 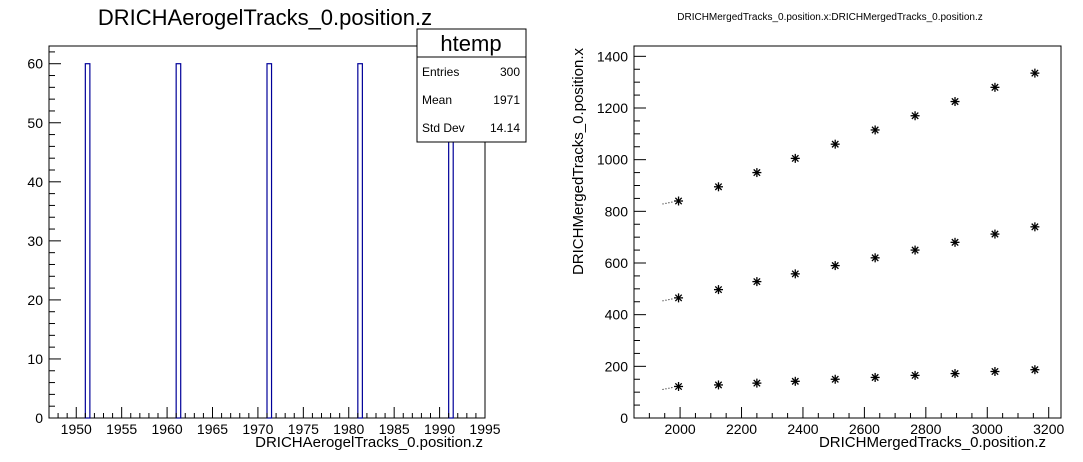 I want to click on scatter-y-axis-label: DRICHMergedTracks_0.position.x, so click(x=578, y=162).